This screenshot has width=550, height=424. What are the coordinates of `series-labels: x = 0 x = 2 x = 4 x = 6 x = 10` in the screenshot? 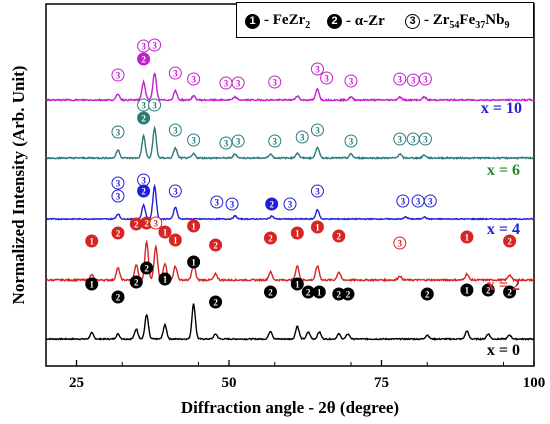 It's located at (501, 229).